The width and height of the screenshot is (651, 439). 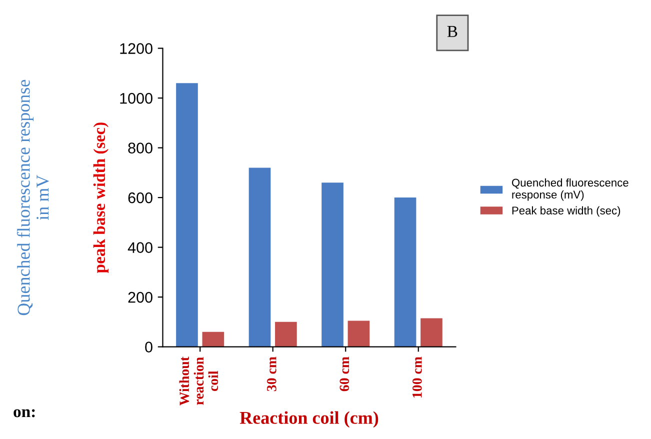 What do you see at coordinates (148, 347) in the screenshot?
I see `y-tick-label: 0` at bounding box center [148, 347].